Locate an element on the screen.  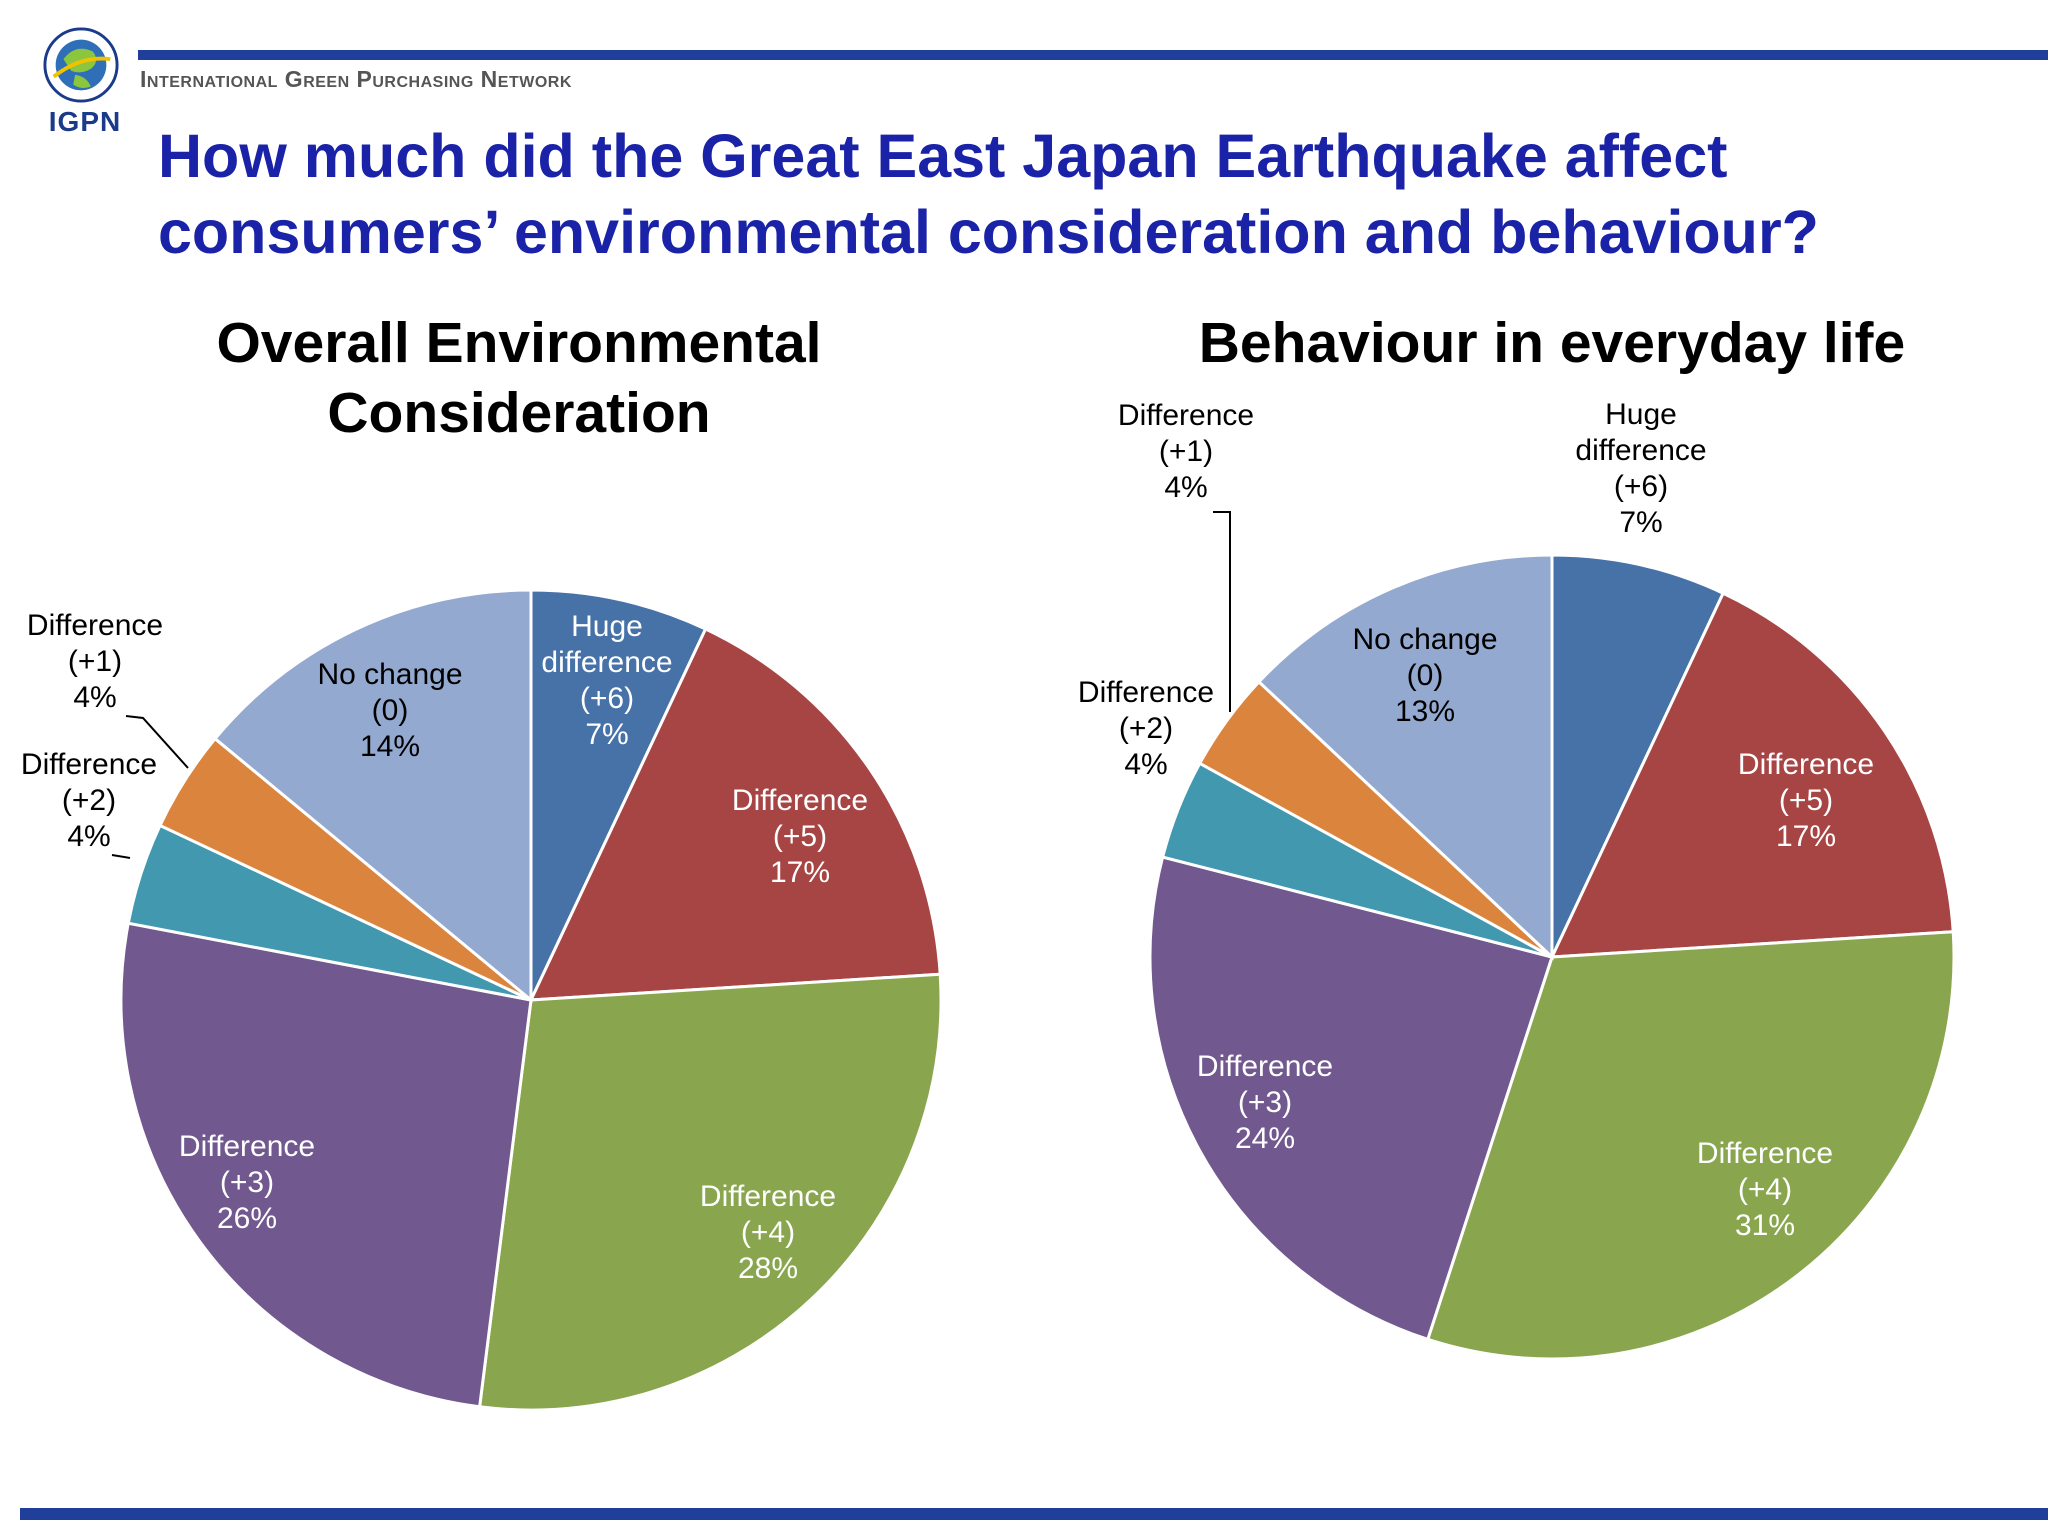
slice-label: Difference (+3) 26% is located at coordinates (247, 1182).